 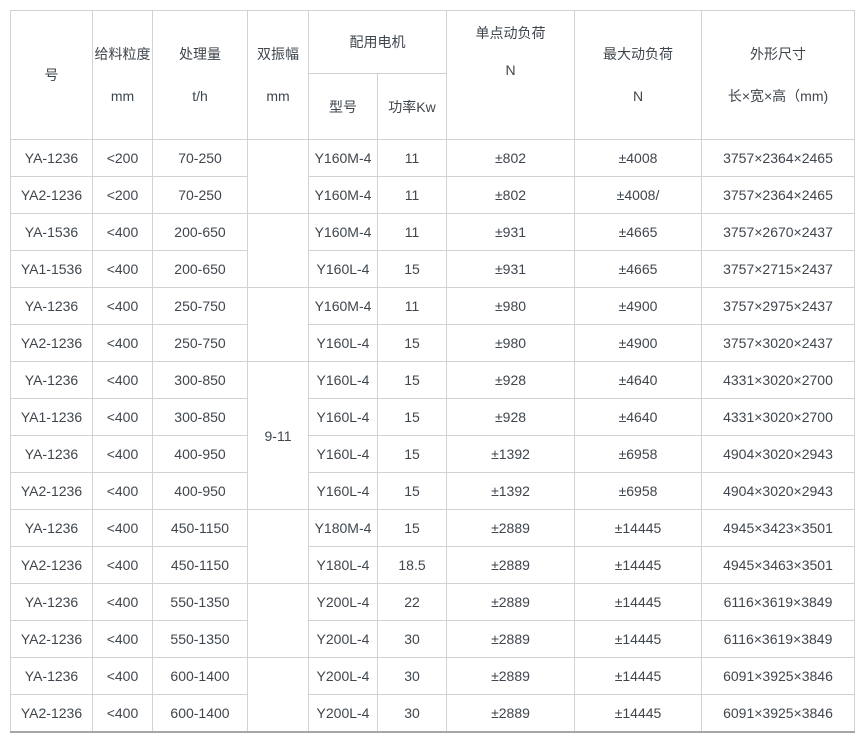 What do you see at coordinates (510, 269) in the screenshot?
I see `cell-single_load: ±931` at bounding box center [510, 269].